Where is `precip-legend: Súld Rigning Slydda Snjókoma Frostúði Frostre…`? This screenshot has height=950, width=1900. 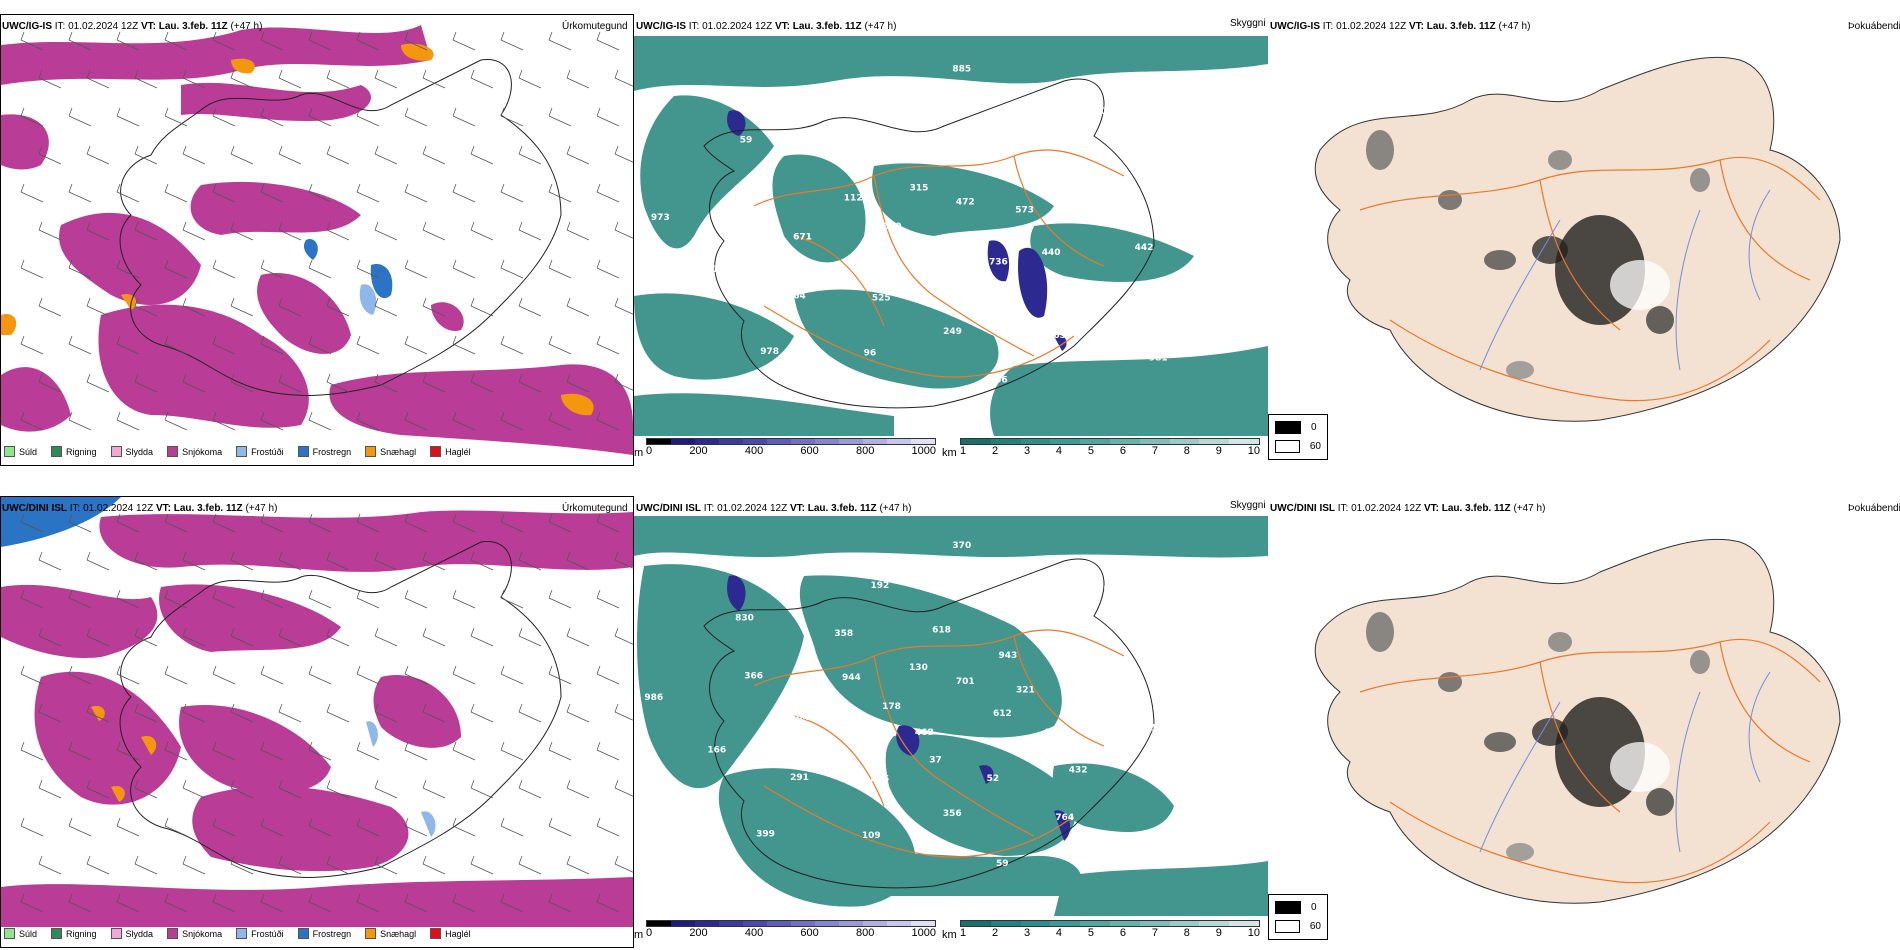
precip-legend: Súld Rigning Slydda Snjókoma Frostúði Frostre… is located at coordinates (237, 933).